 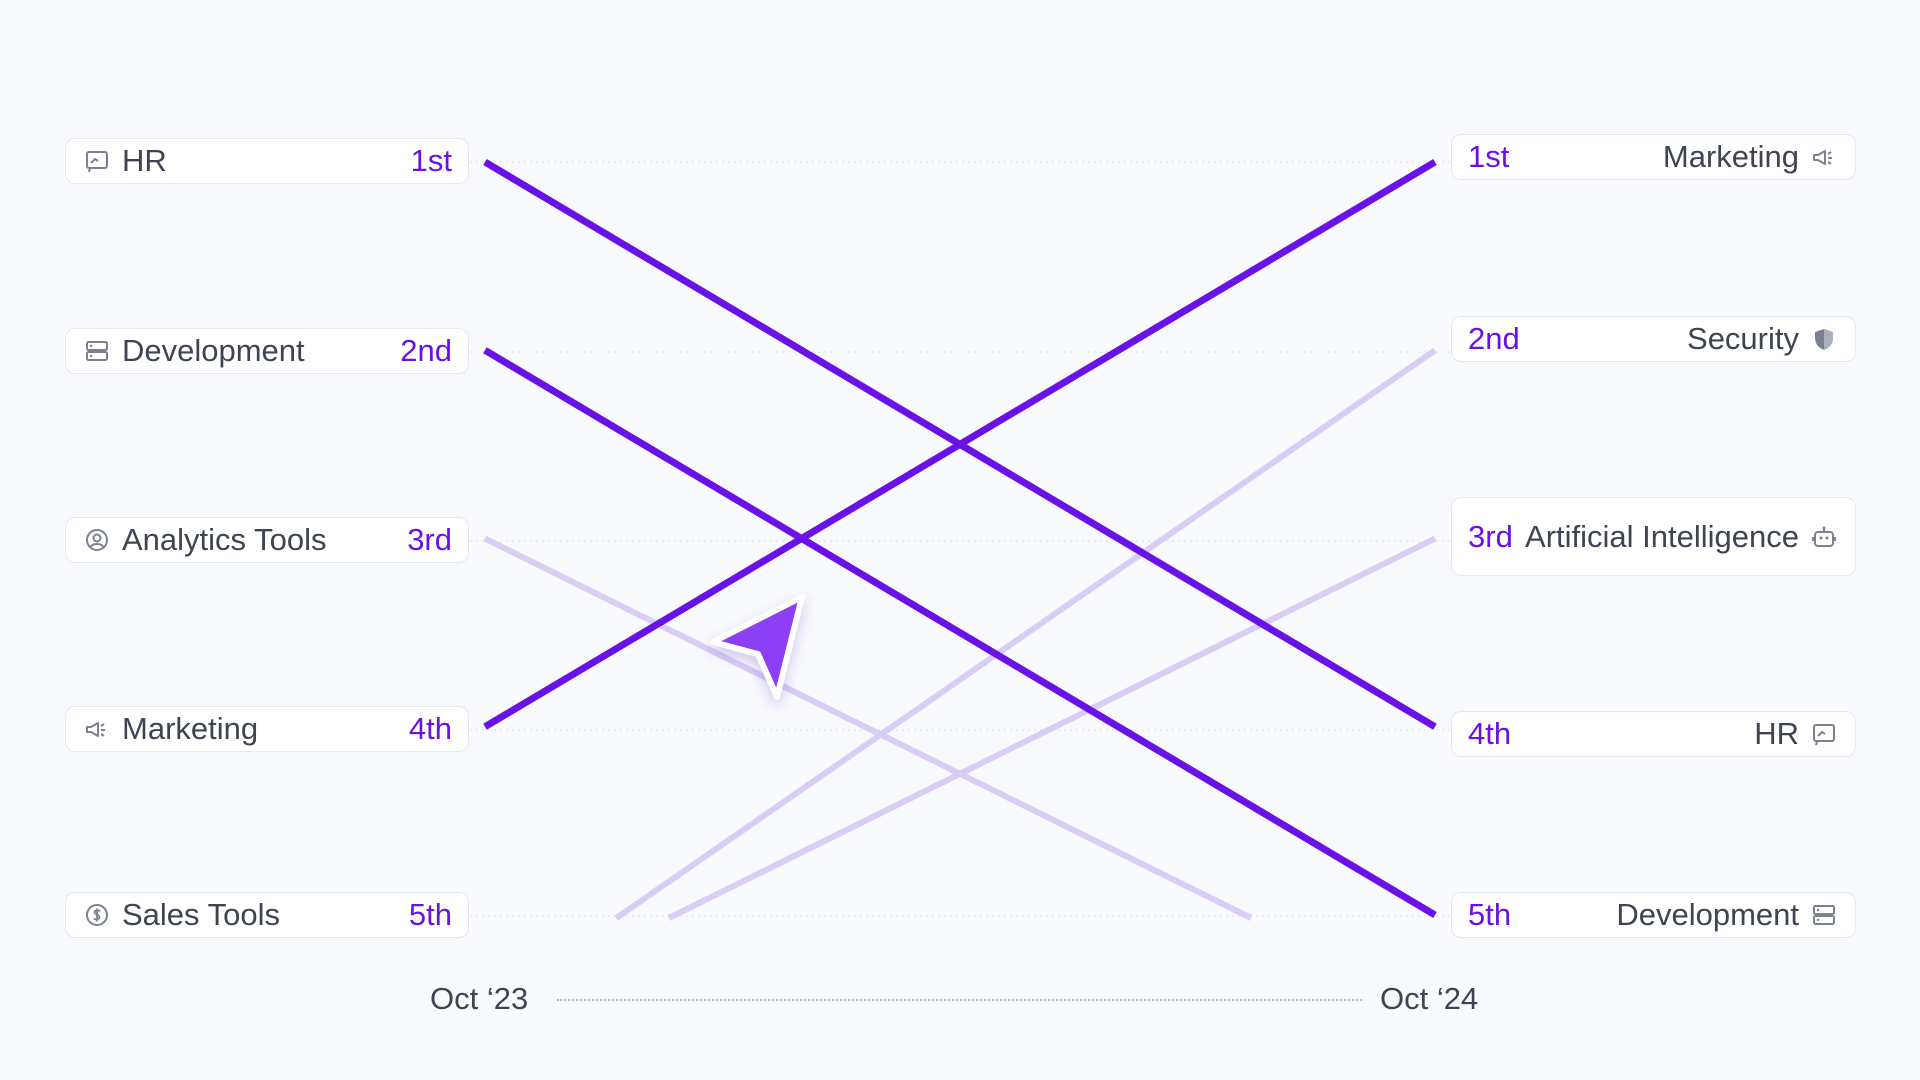 I want to click on left-rank-pill: Analytics Tools 3rd, so click(x=267, y=540).